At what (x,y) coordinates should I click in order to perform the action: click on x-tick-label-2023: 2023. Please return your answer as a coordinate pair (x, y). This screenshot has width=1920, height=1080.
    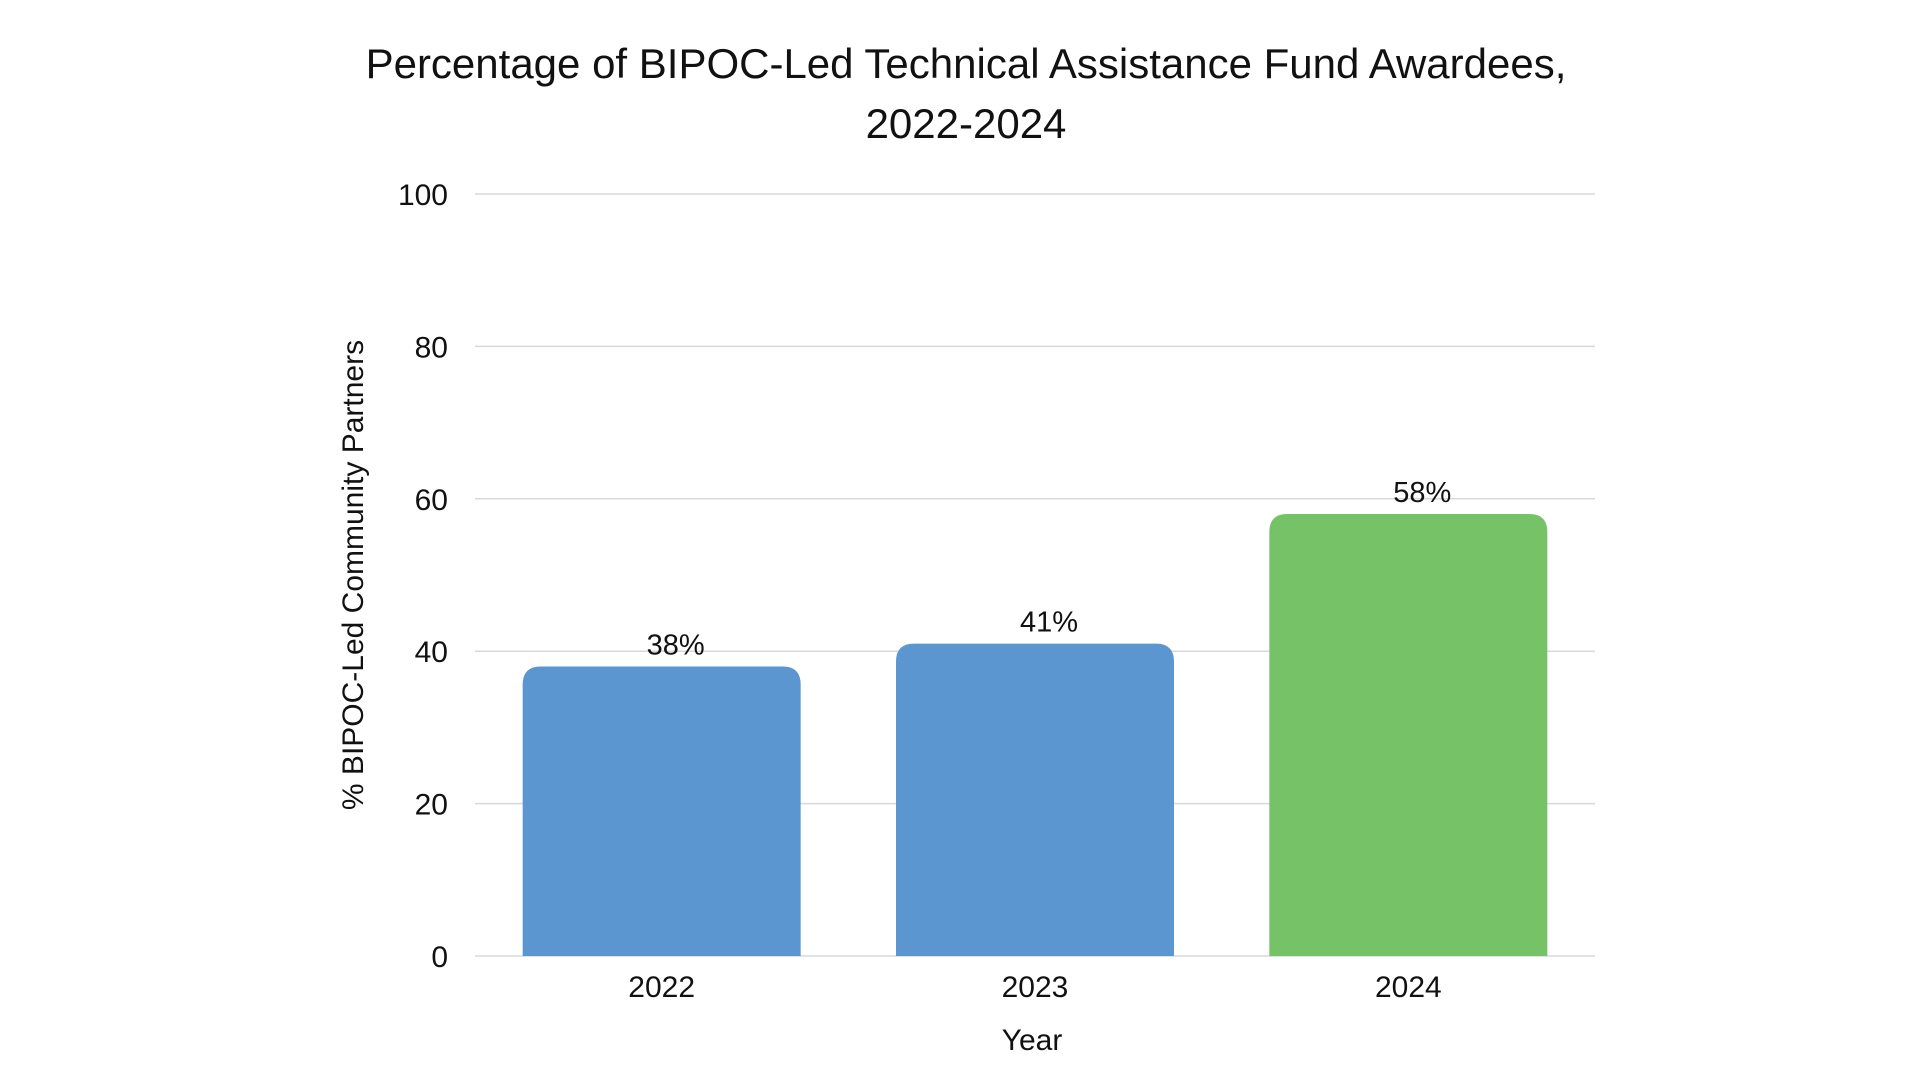
    Looking at the image, I should click on (1035, 987).